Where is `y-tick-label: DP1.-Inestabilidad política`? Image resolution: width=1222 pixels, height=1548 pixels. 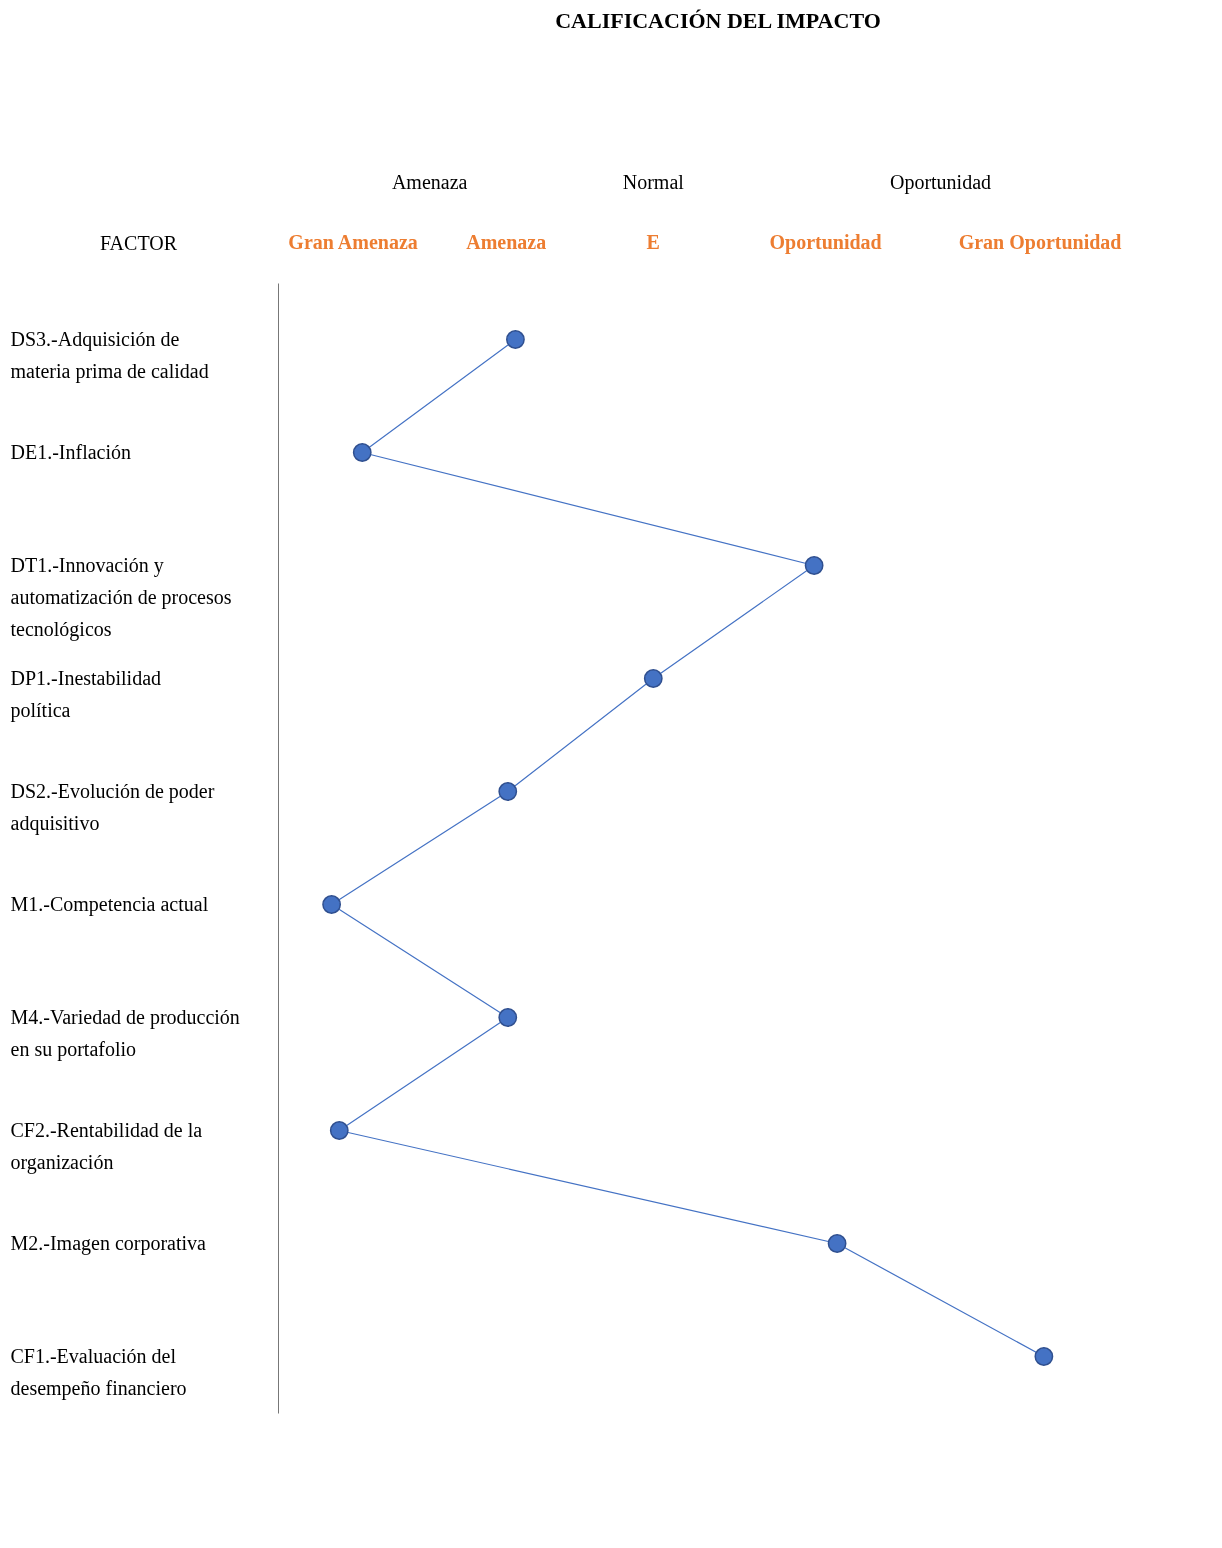
y-tick-label: DP1.-Inestabilidad política is located at coordinates (86, 694).